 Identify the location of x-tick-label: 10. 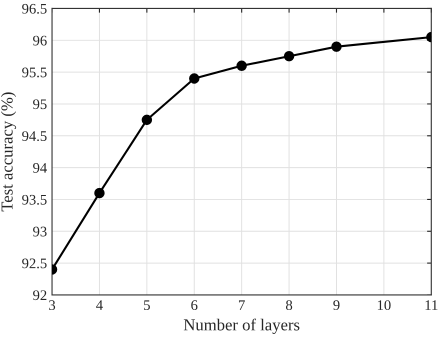
(384, 305).